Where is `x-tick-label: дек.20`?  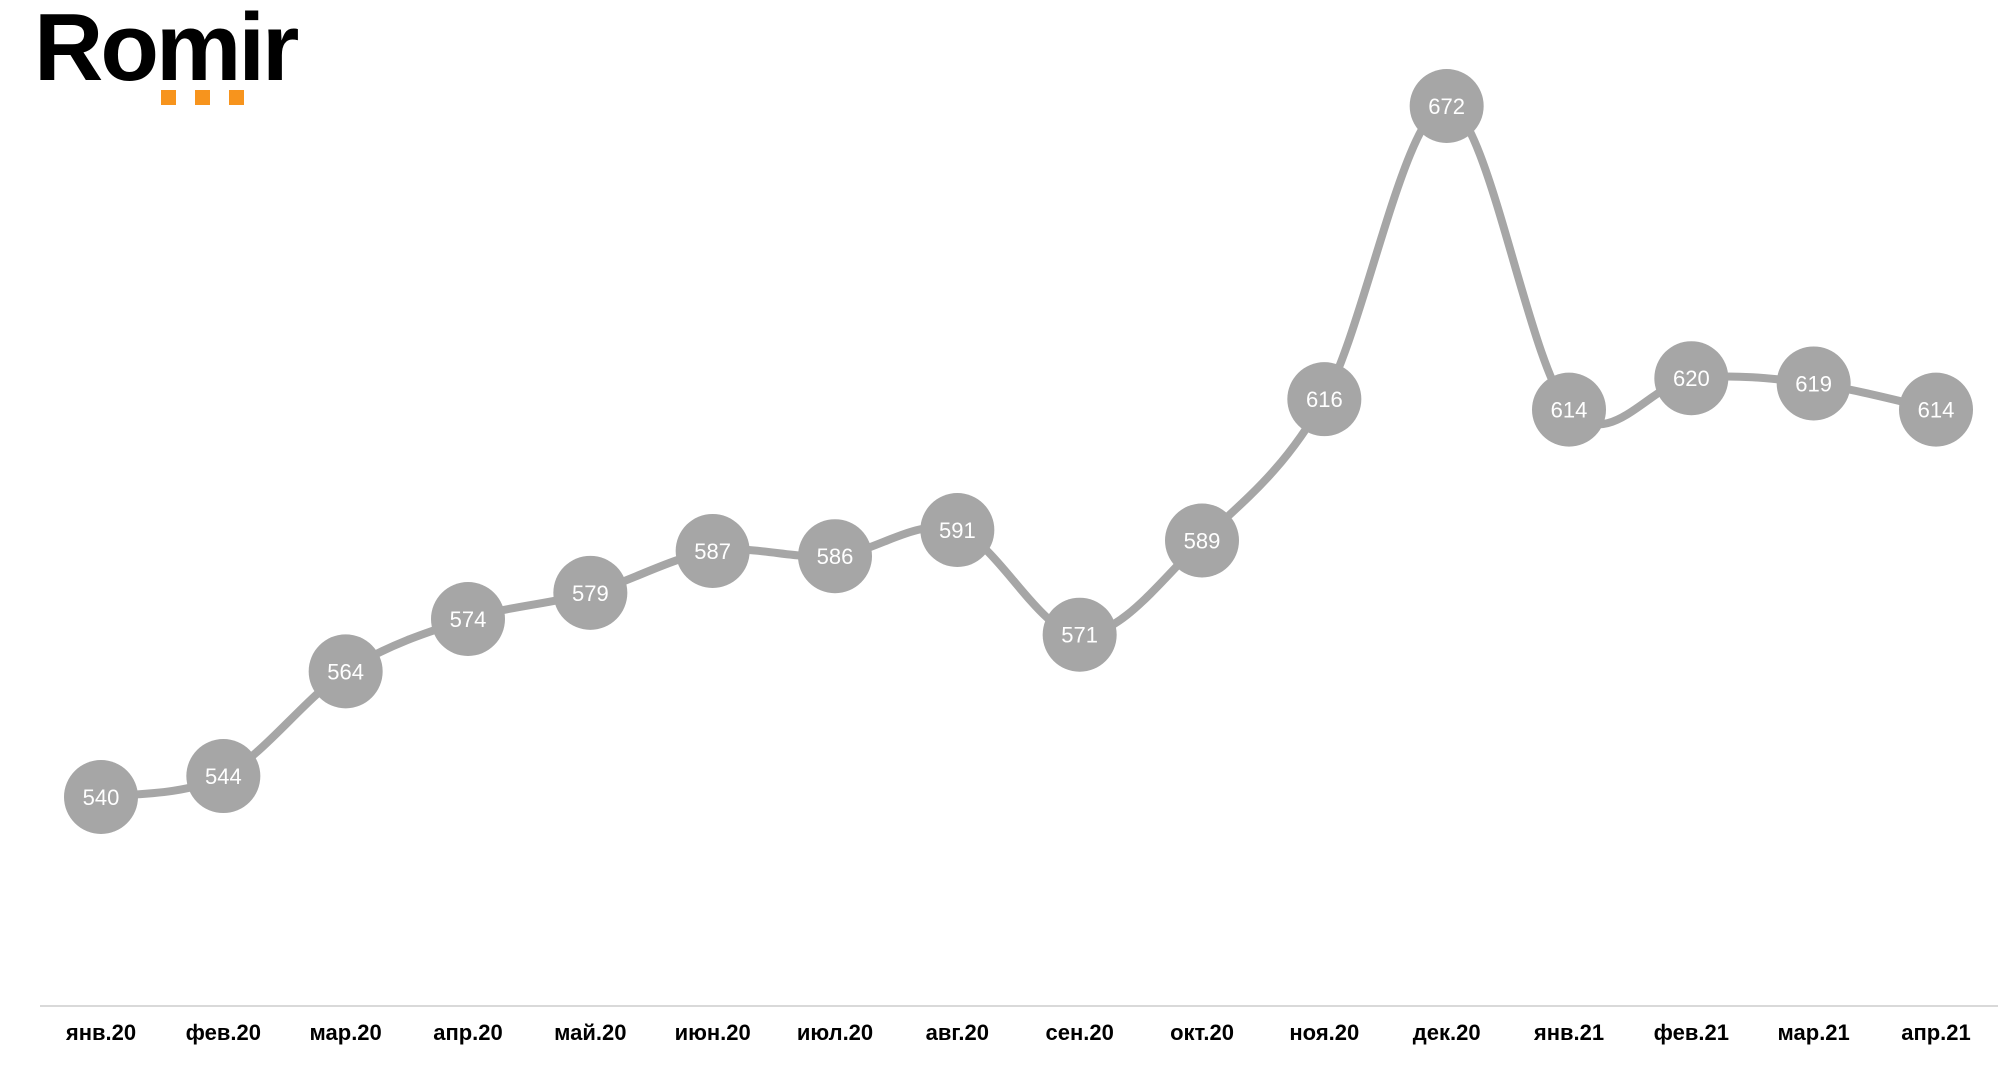 x-tick-label: дек.20 is located at coordinates (1447, 1032).